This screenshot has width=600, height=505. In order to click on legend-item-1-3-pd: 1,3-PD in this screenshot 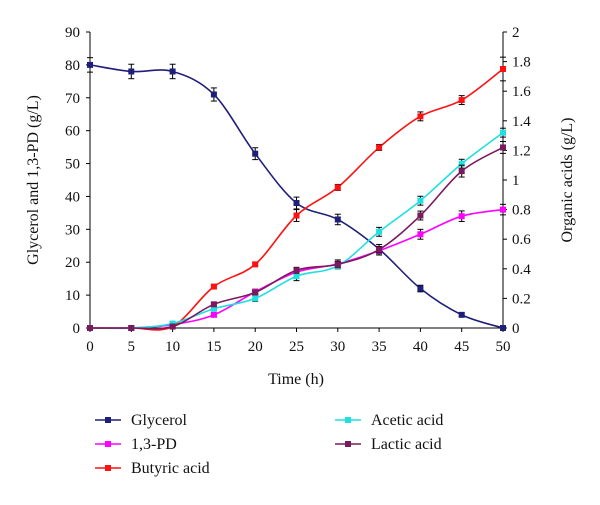, I will do `click(136, 444)`.